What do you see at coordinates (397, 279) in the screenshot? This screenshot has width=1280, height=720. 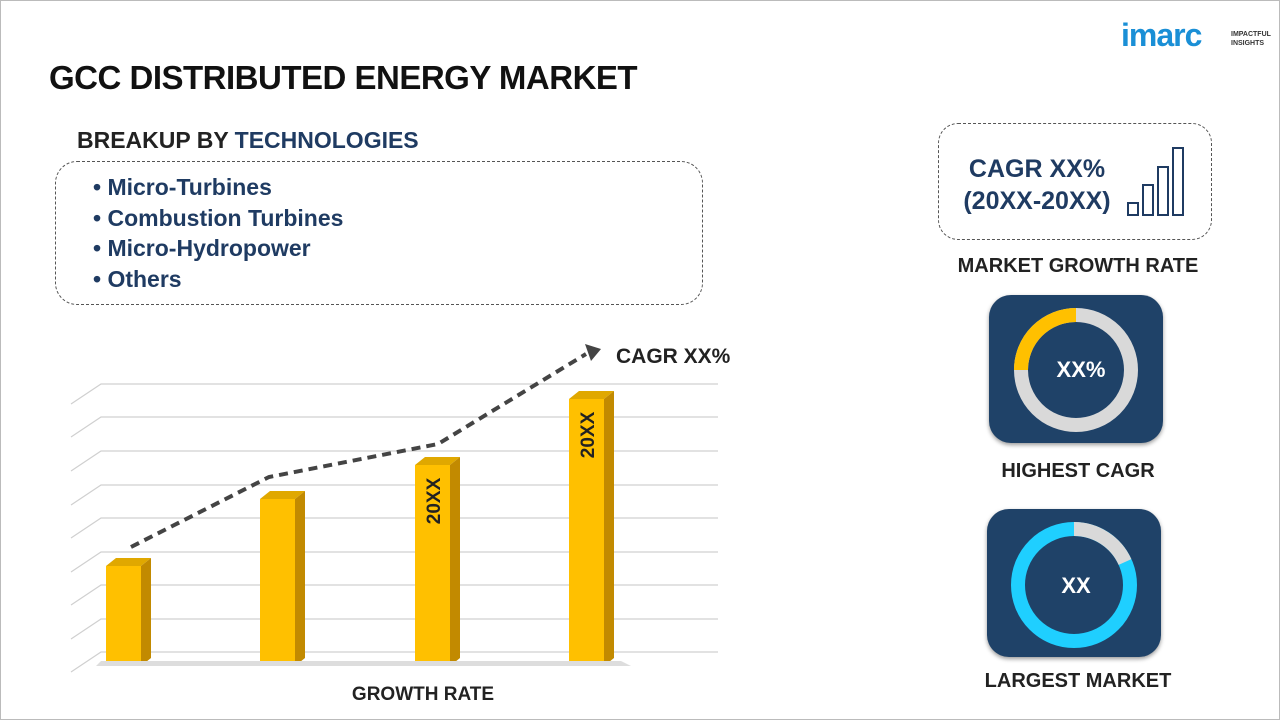 I see `segment-item: Others` at bounding box center [397, 279].